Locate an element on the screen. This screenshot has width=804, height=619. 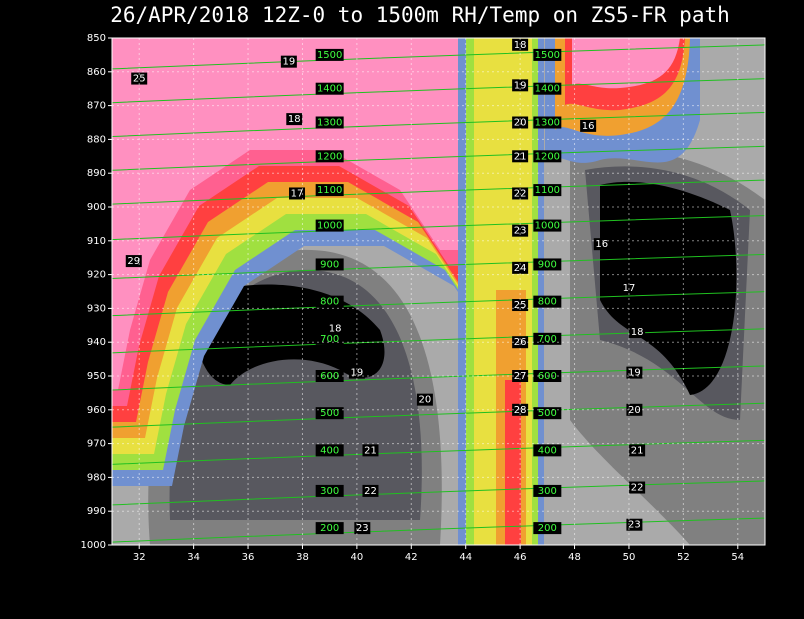
temperature-label: 22 is located at coordinates (637, 488).